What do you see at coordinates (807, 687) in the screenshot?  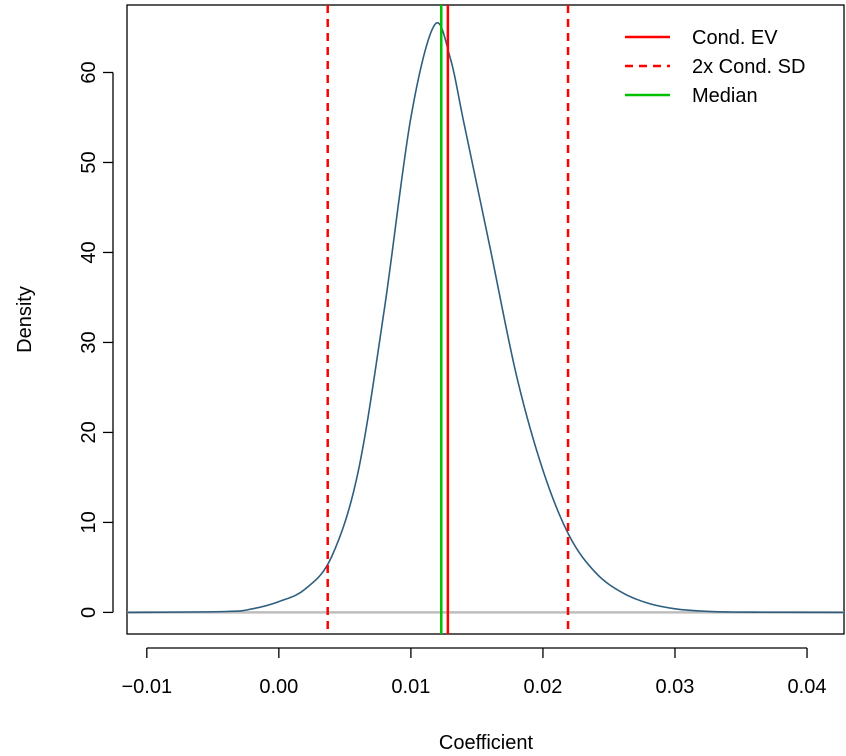 I see `x-tick-label: 0.04` at bounding box center [807, 687].